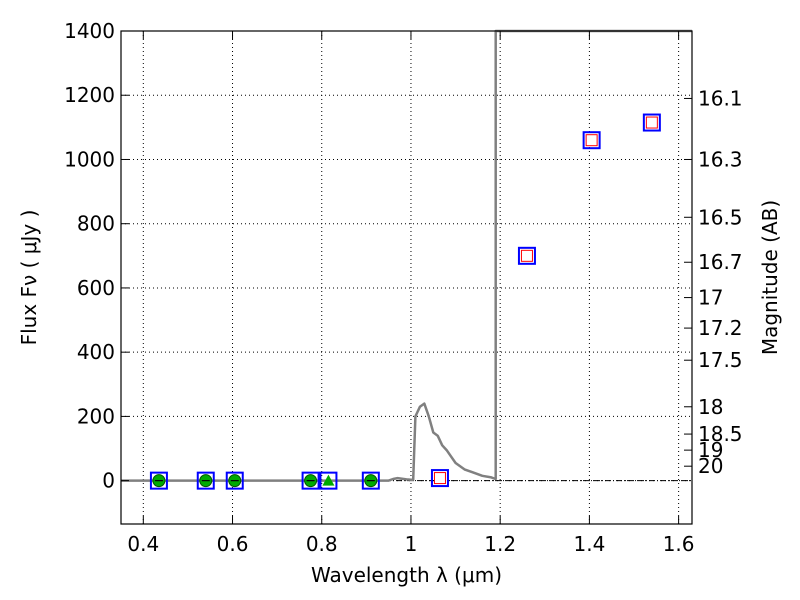 The image size is (800, 600). I want to click on y-tick-label: 200, so click(96, 416).